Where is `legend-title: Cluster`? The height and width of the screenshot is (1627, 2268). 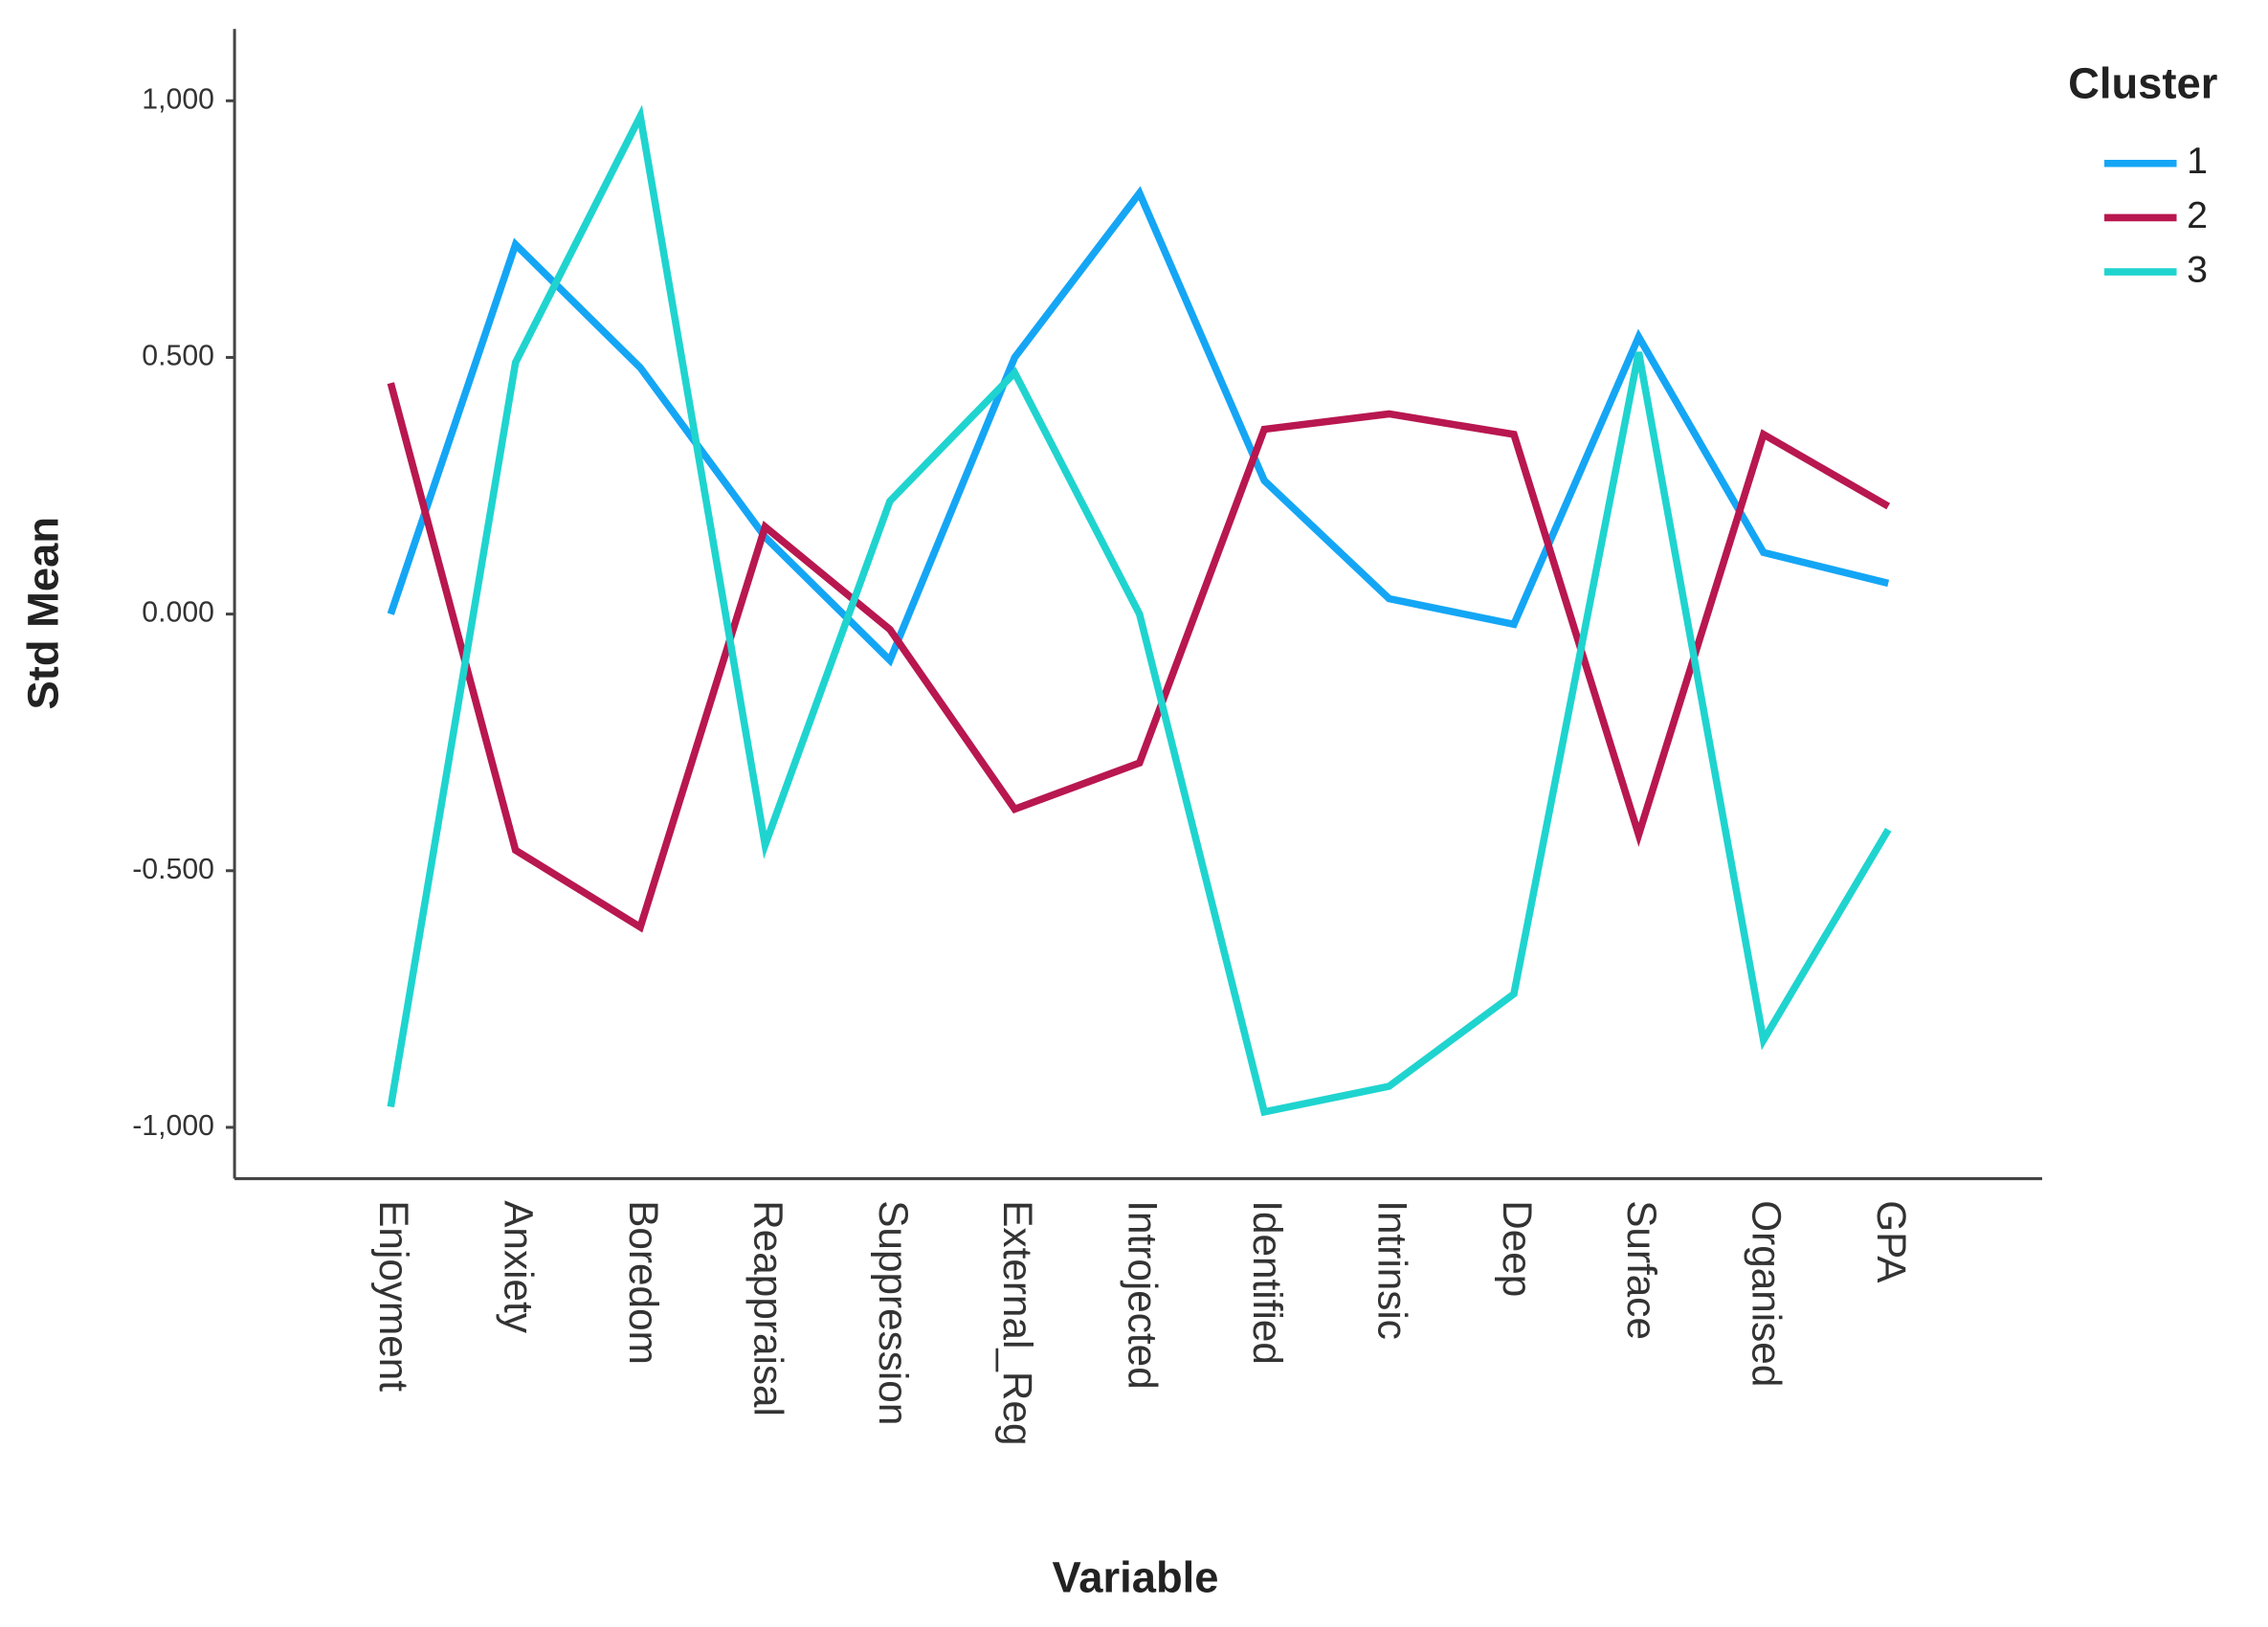 legend-title: Cluster is located at coordinates (2142, 83).